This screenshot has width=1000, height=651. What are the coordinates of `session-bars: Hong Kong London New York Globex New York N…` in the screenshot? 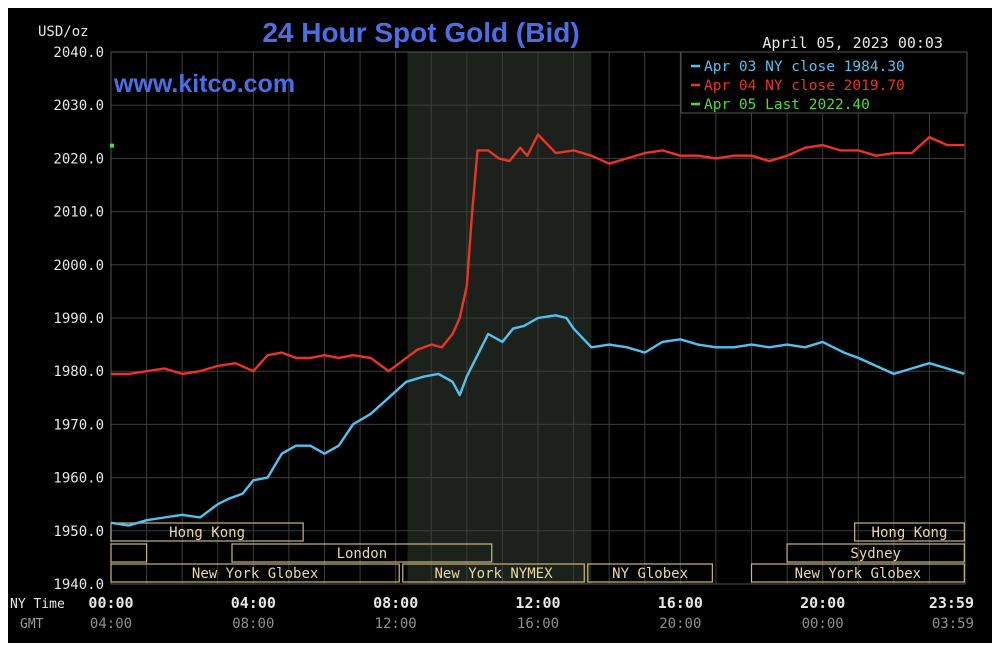 It's located at (537, 552).